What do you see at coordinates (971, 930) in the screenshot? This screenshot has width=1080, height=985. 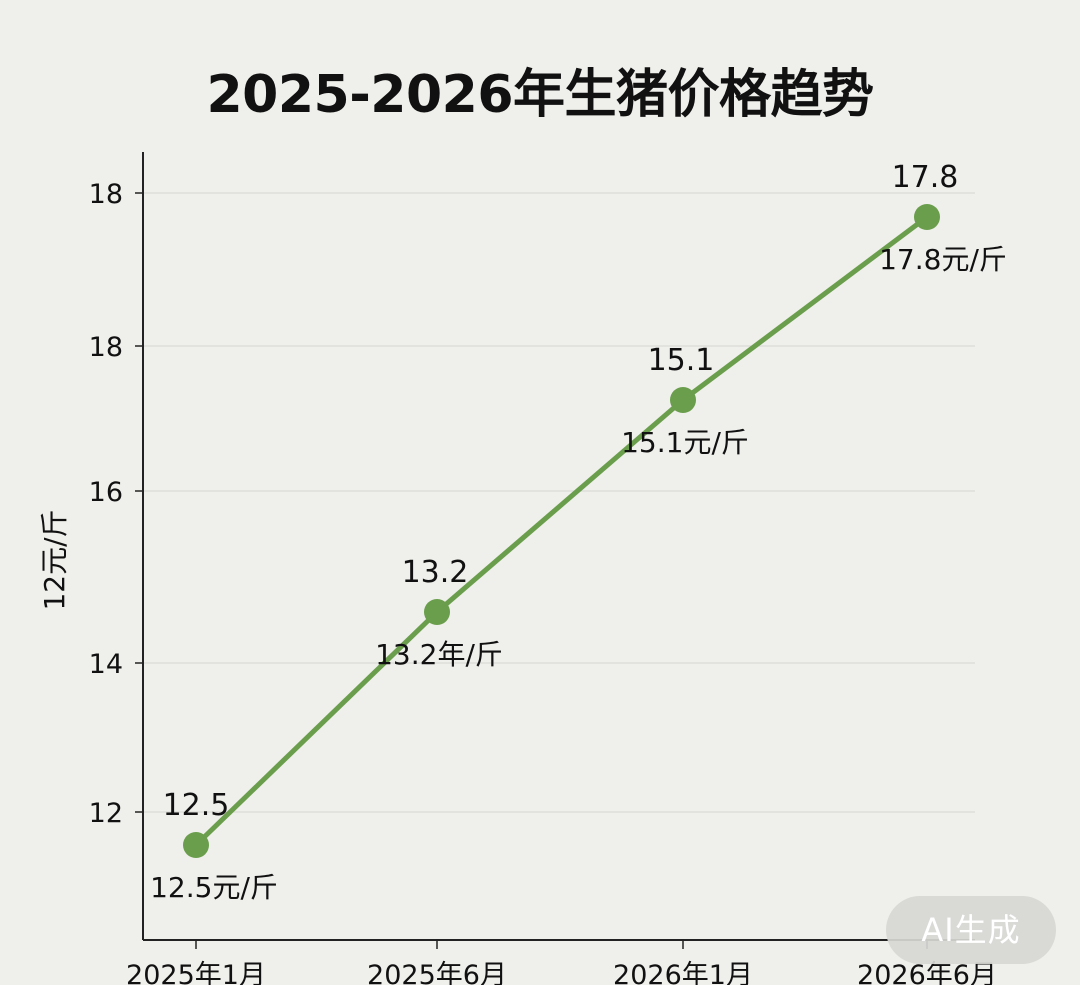 I see `ai-generated-badge: AI生成` at bounding box center [971, 930].